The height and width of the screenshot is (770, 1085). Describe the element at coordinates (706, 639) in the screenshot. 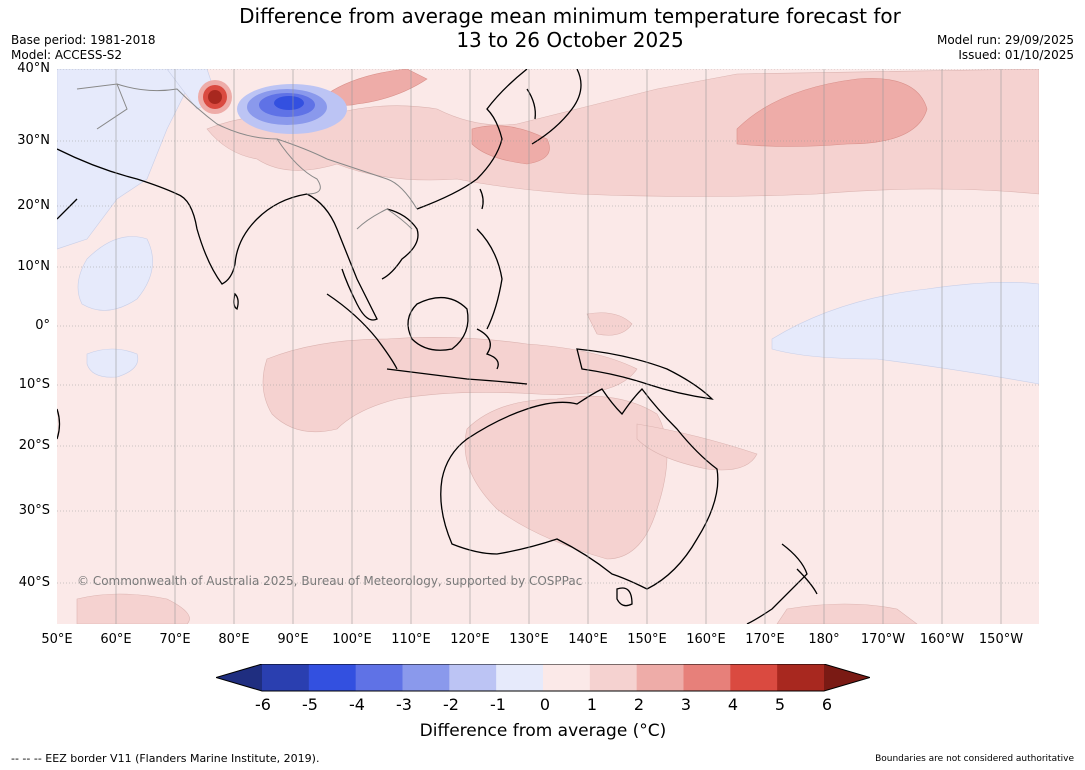

I see `lon-label: 160°E` at that location.